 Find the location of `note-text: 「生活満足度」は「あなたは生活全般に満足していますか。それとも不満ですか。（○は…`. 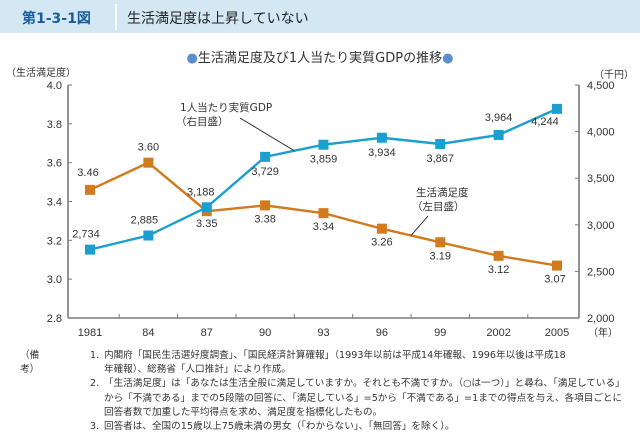

note-text: 「生活満足度」は「あなたは生活全般に満足していますか。それとも不満ですか。（○は… is located at coordinates (369, 398).